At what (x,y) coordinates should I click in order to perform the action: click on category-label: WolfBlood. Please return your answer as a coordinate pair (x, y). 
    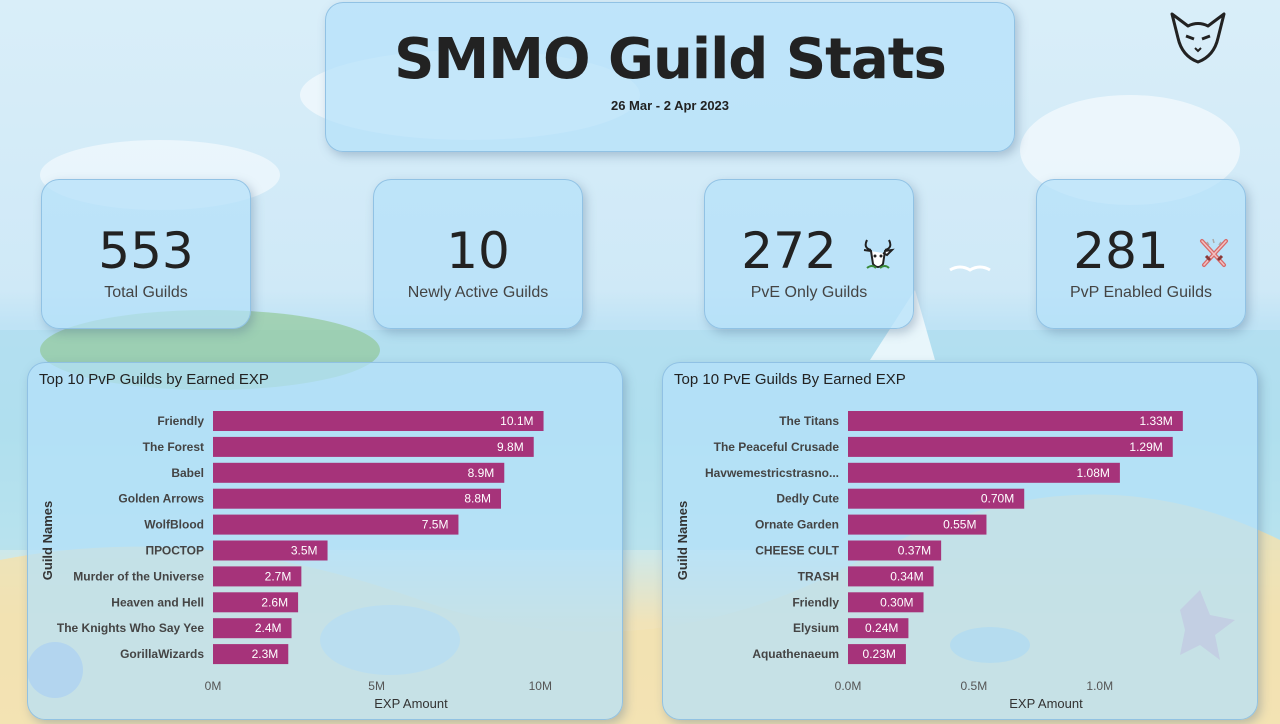
    Looking at the image, I should click on (174, 525).